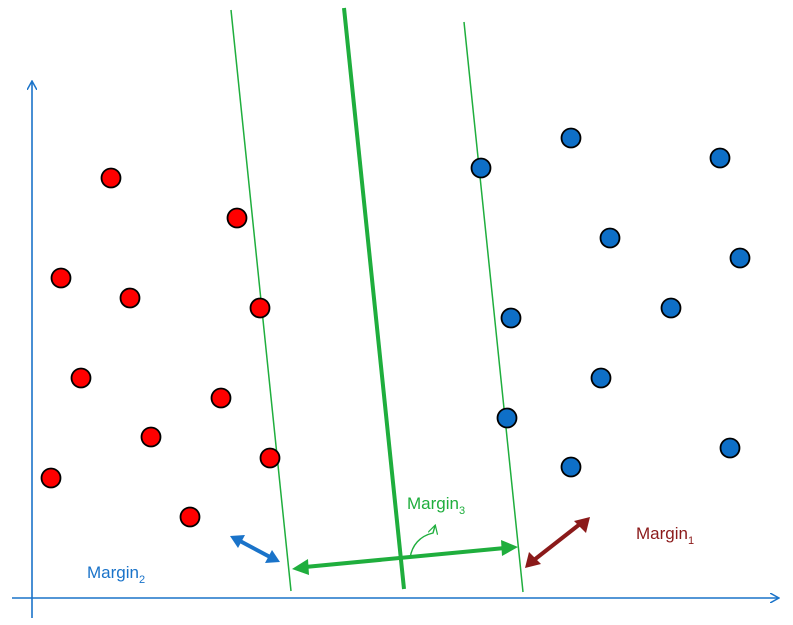 The image size is (793, 625). Describe the element at coordinates (422, 542) in the screenshot. I see `angle-arc-icon` at that location.